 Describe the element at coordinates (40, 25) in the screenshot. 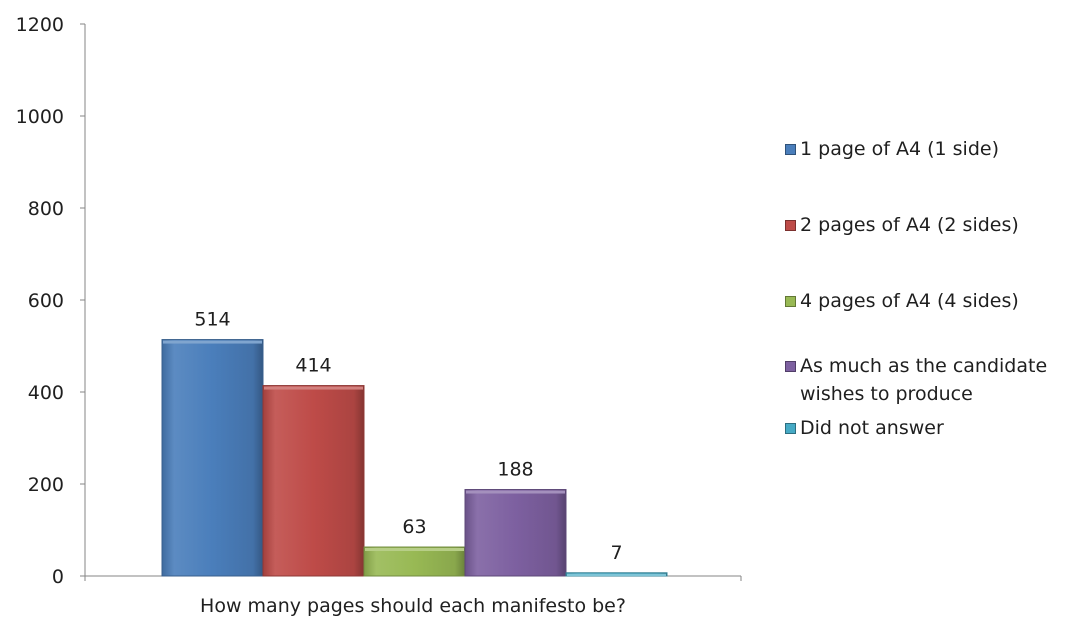

I see `y-tick-label: 1200` at that location.